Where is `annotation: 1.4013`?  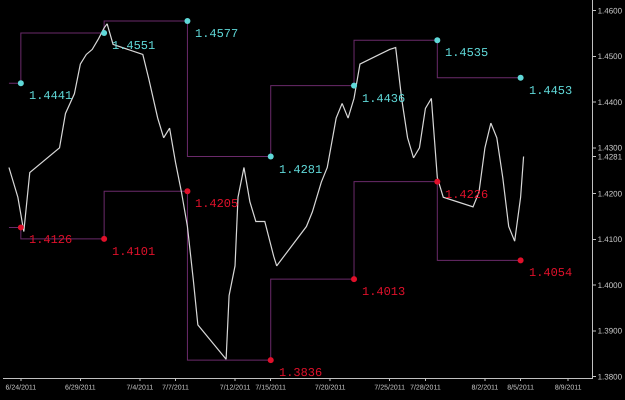 annotation: 1.4013 is located at coordinates (384, 292).